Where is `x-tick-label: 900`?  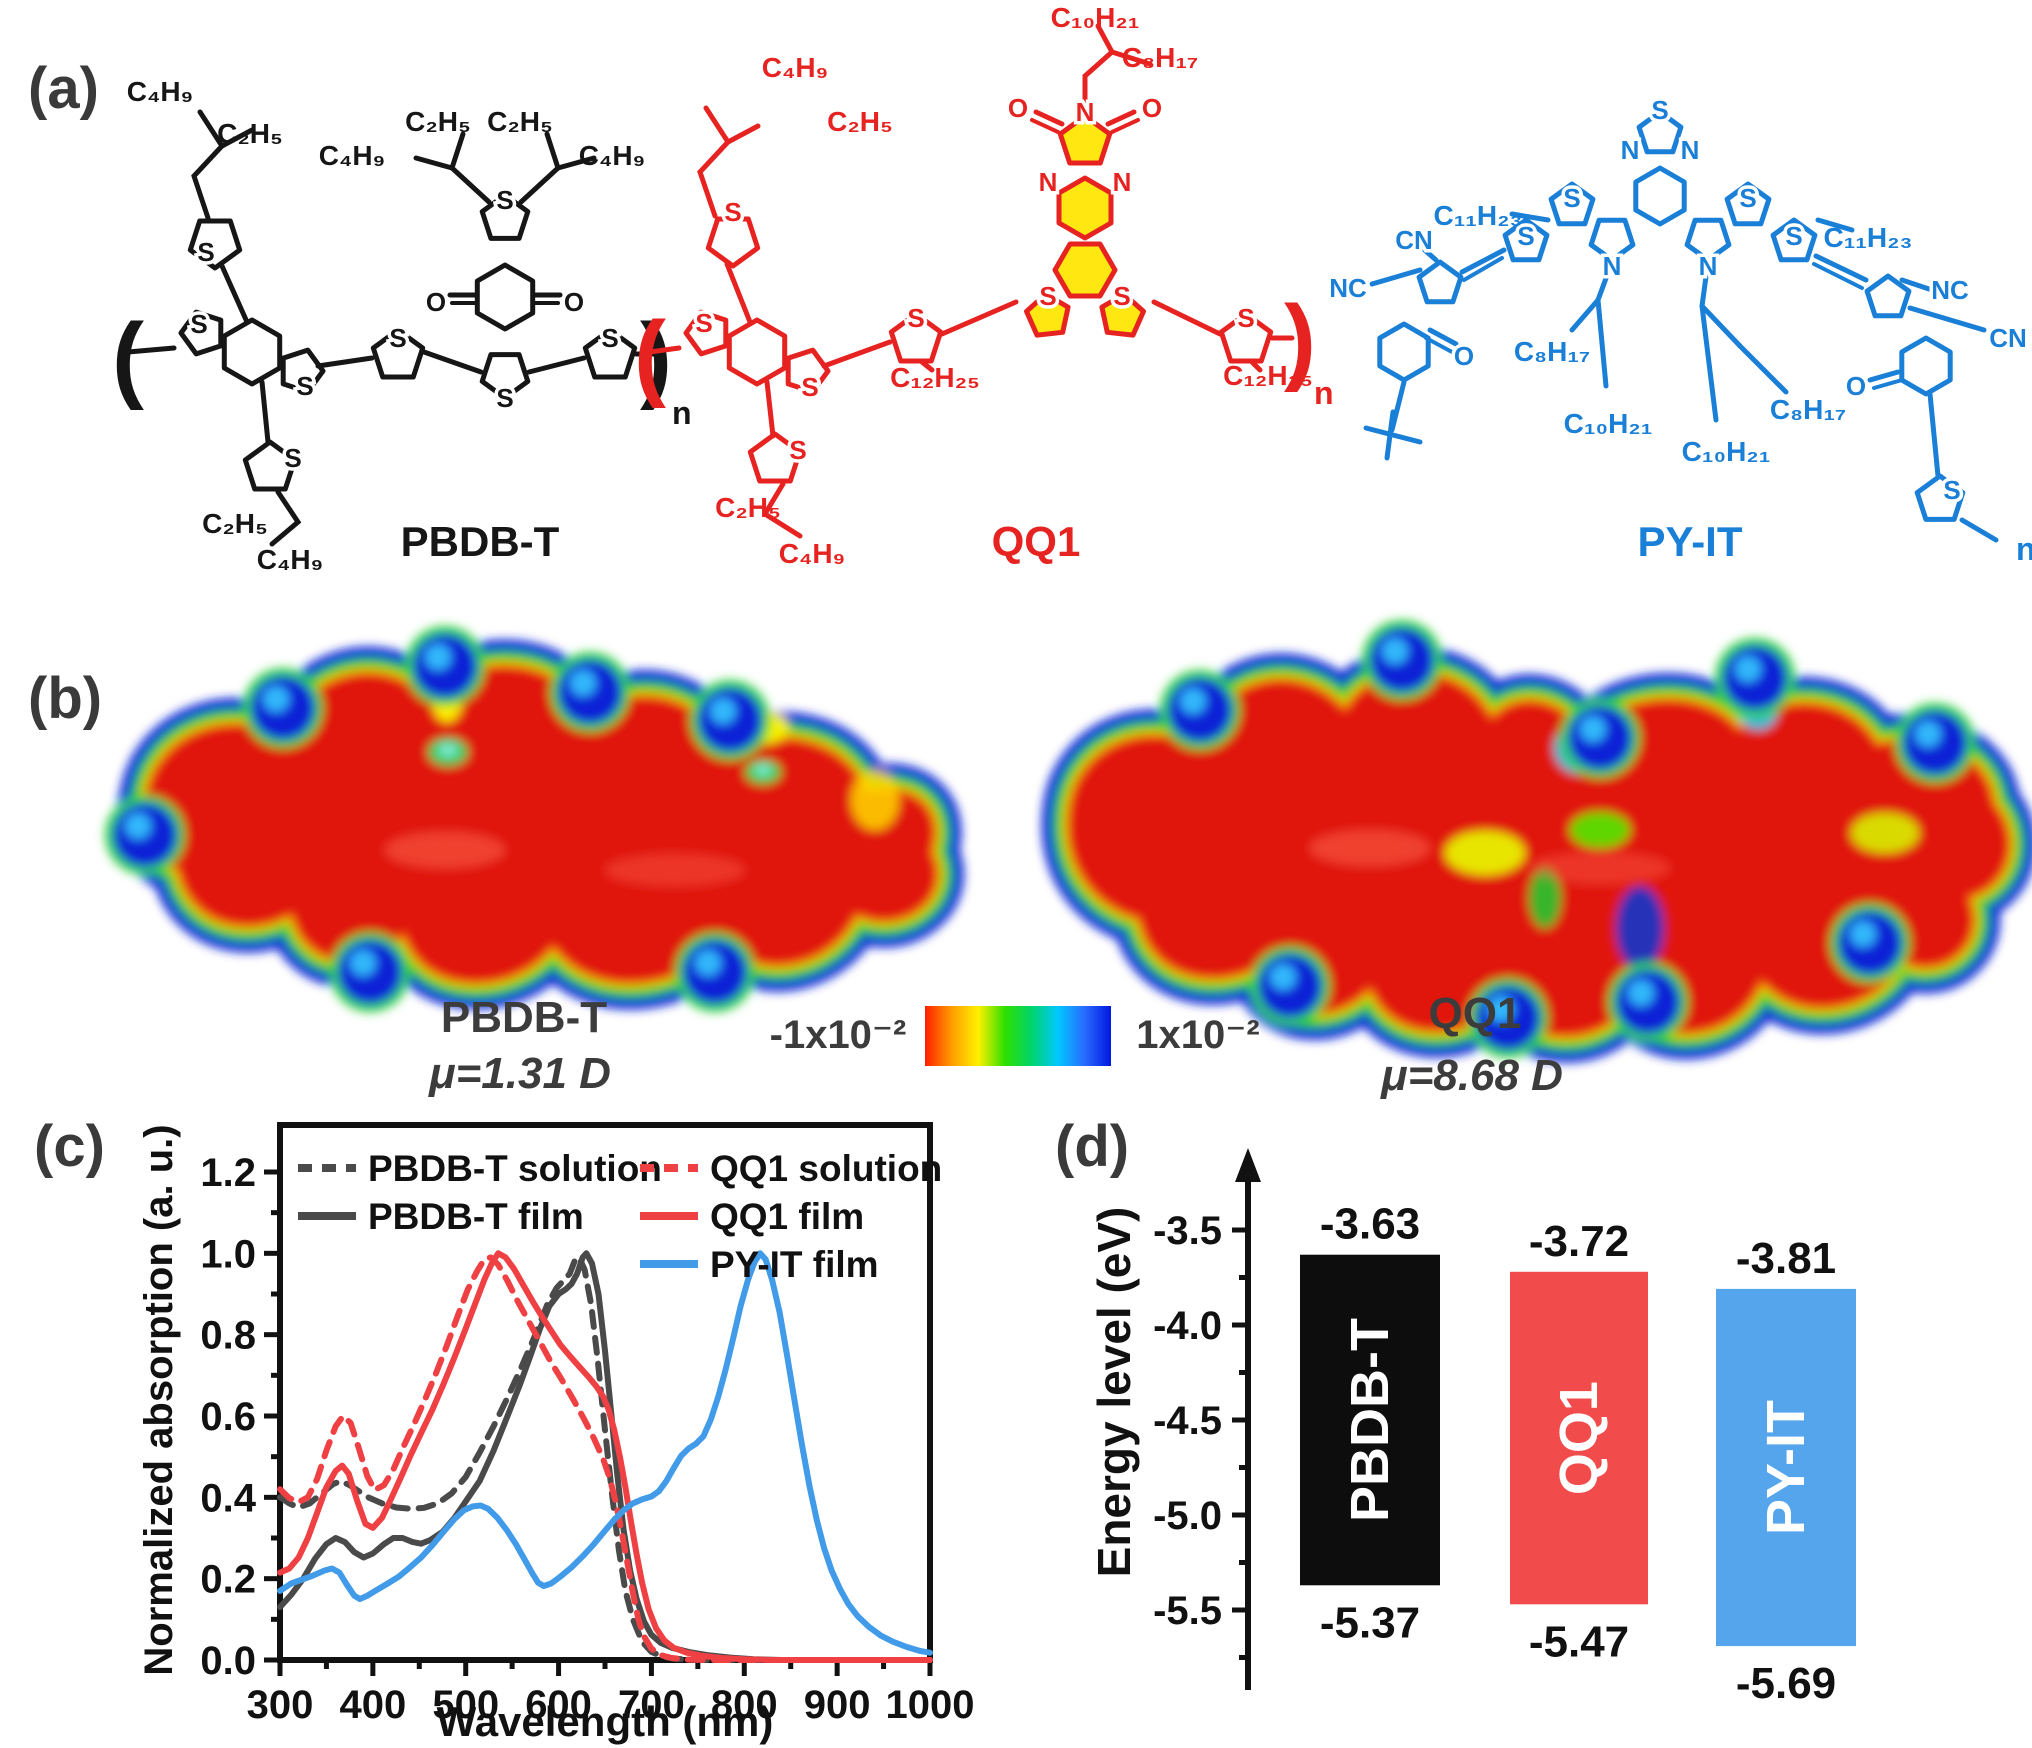
x-tick-label: 900 is located at coordinates (837, 1705).